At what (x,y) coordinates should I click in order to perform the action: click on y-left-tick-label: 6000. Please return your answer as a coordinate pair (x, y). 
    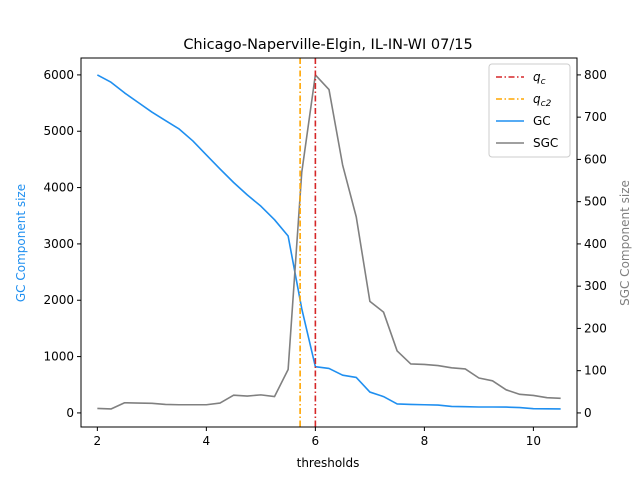
    Looking at the image, I should click on (58, 75).